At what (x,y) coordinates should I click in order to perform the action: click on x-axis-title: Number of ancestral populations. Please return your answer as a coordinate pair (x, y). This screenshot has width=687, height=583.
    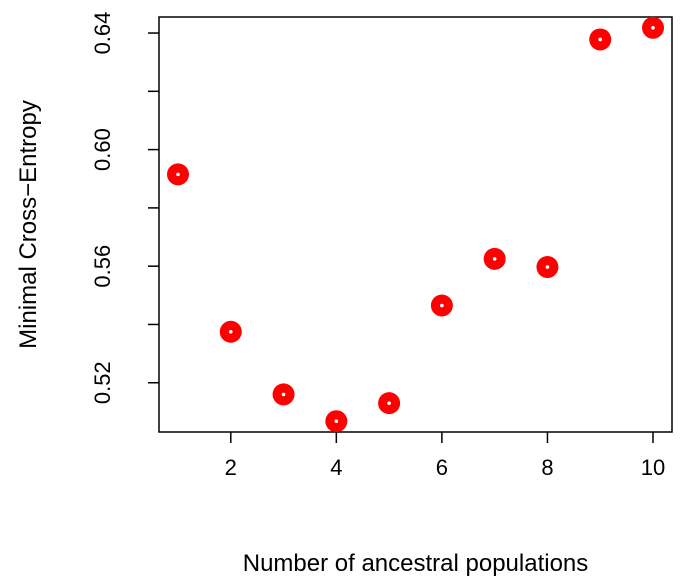
    Looking at the image, I should click on (416, 563).